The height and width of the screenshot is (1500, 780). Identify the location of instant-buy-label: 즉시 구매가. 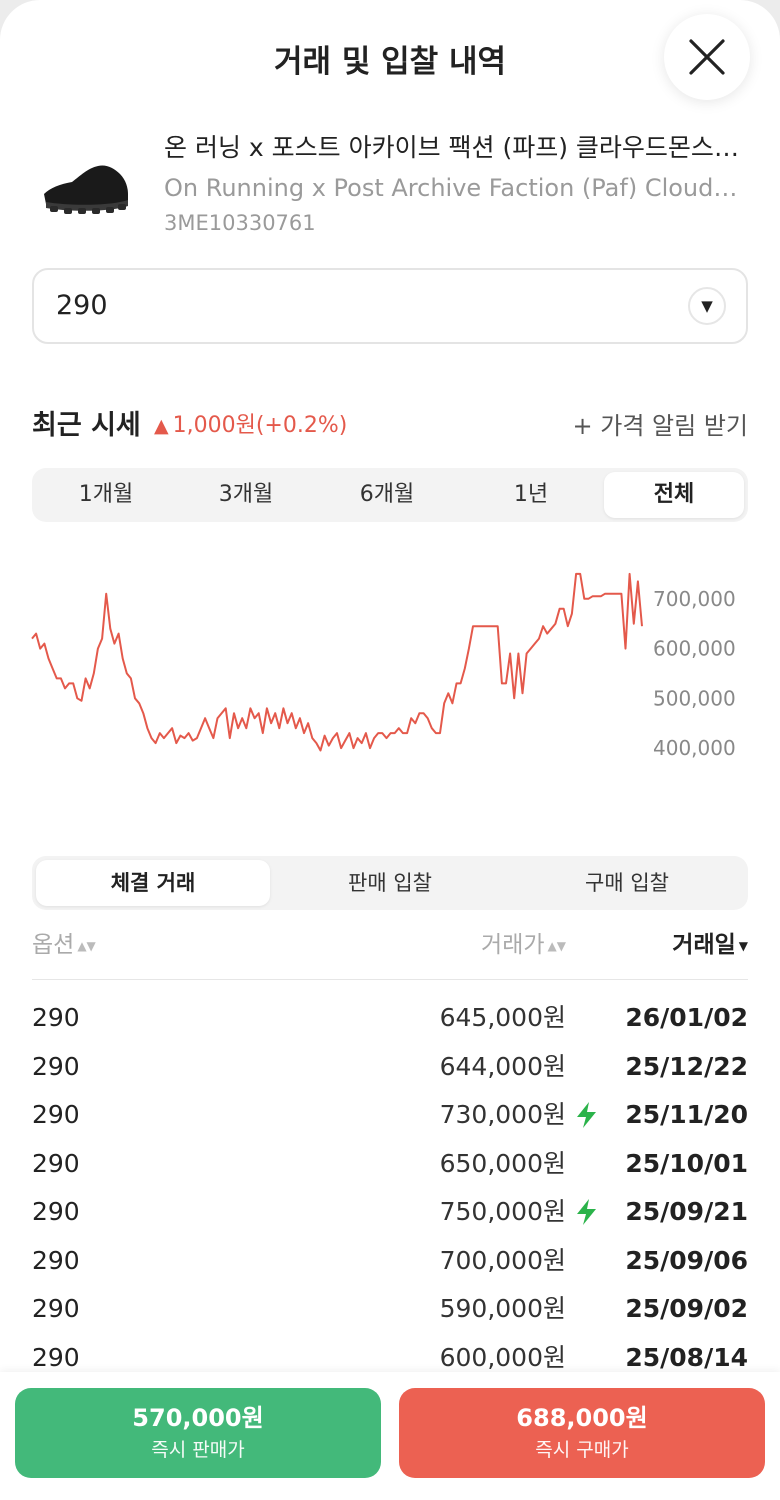
(582, 1450).